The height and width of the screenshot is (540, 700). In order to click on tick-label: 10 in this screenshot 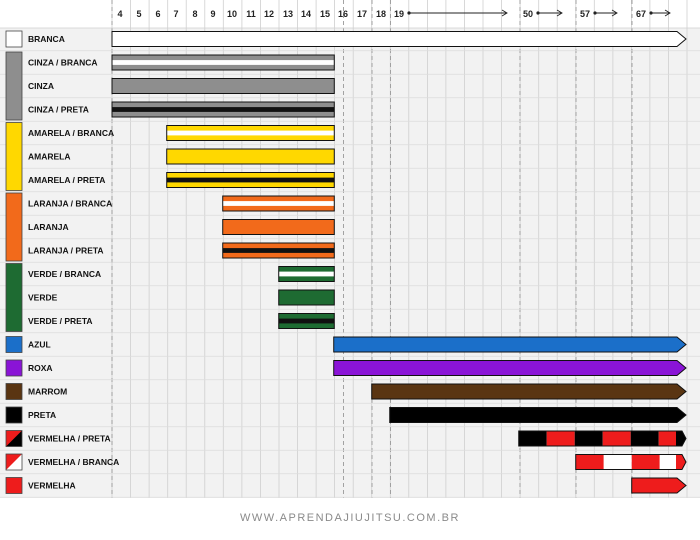, I will do `click(232, 14)`.